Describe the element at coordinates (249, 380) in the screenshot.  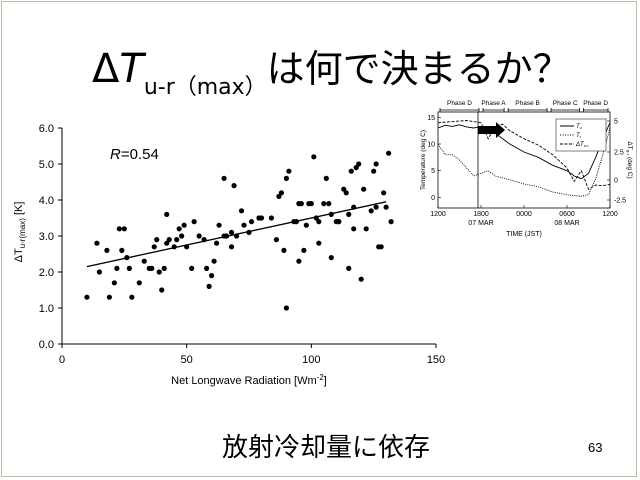
I see `scatter-x-label: Net Longwave Radiation [Wm-2]` at that location.